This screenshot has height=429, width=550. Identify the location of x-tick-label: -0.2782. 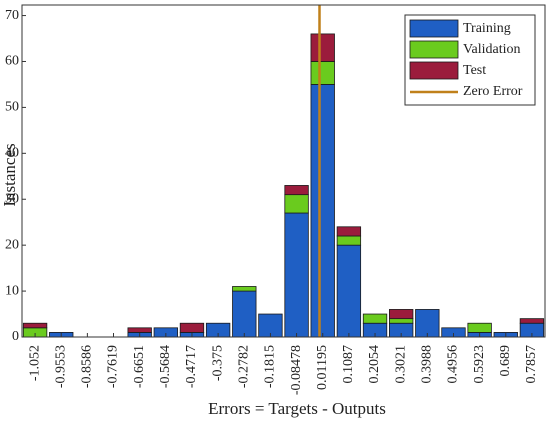
(244, 366).